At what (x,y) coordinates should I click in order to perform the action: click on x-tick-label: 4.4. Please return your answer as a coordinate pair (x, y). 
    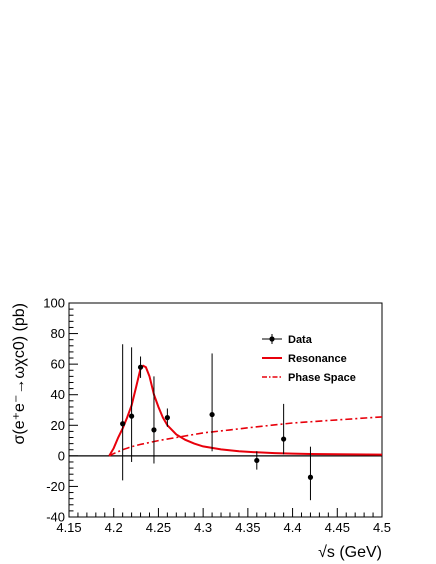
    Looking at the image, I should click on (293, 527).